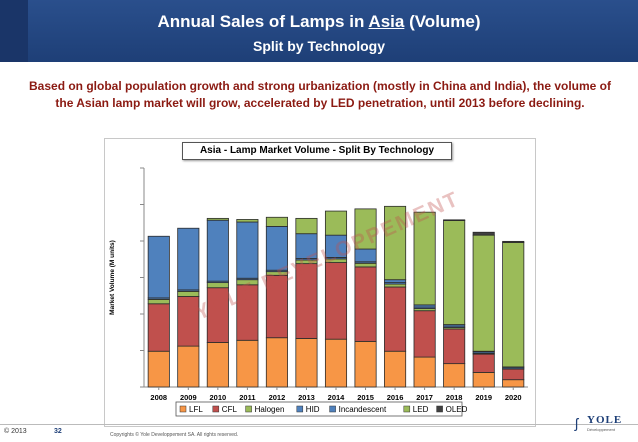 This screenshot has height=442, width=638. I want to click on x-tick-label: 2008, so click(158, 397).